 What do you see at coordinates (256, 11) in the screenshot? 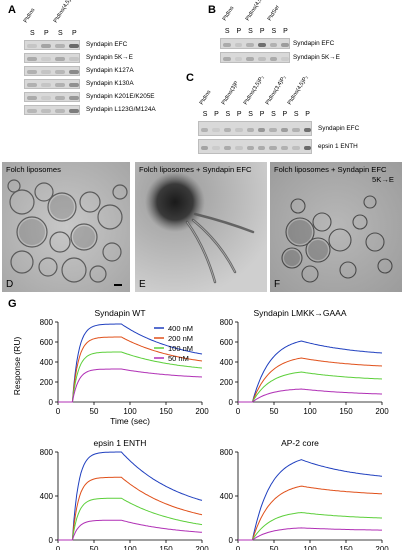
I see `panel-b-col-1: PtdIns(4,5)P₂` at bounding box center [256, 11].